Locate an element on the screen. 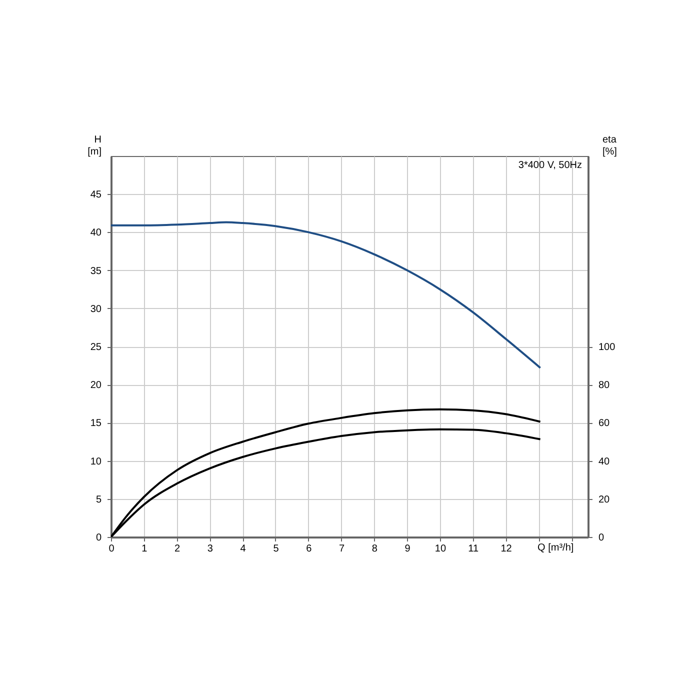 This screenshot has height=700, width=700. x-tick-label: 10 is located at coordinates (440, 549).